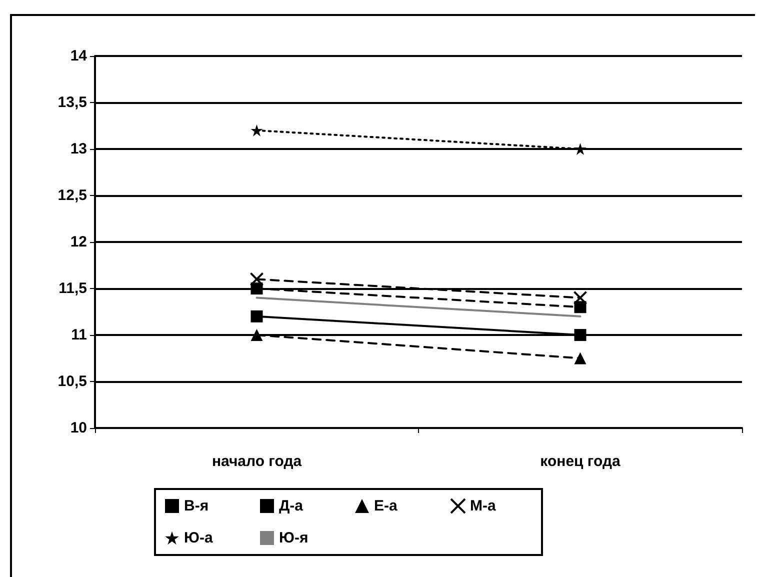 This screenshot has width=757, height=577. Describe the element at coordinates (79, 56) in the screenshot. I see `y-tick-label: 14` at that location.